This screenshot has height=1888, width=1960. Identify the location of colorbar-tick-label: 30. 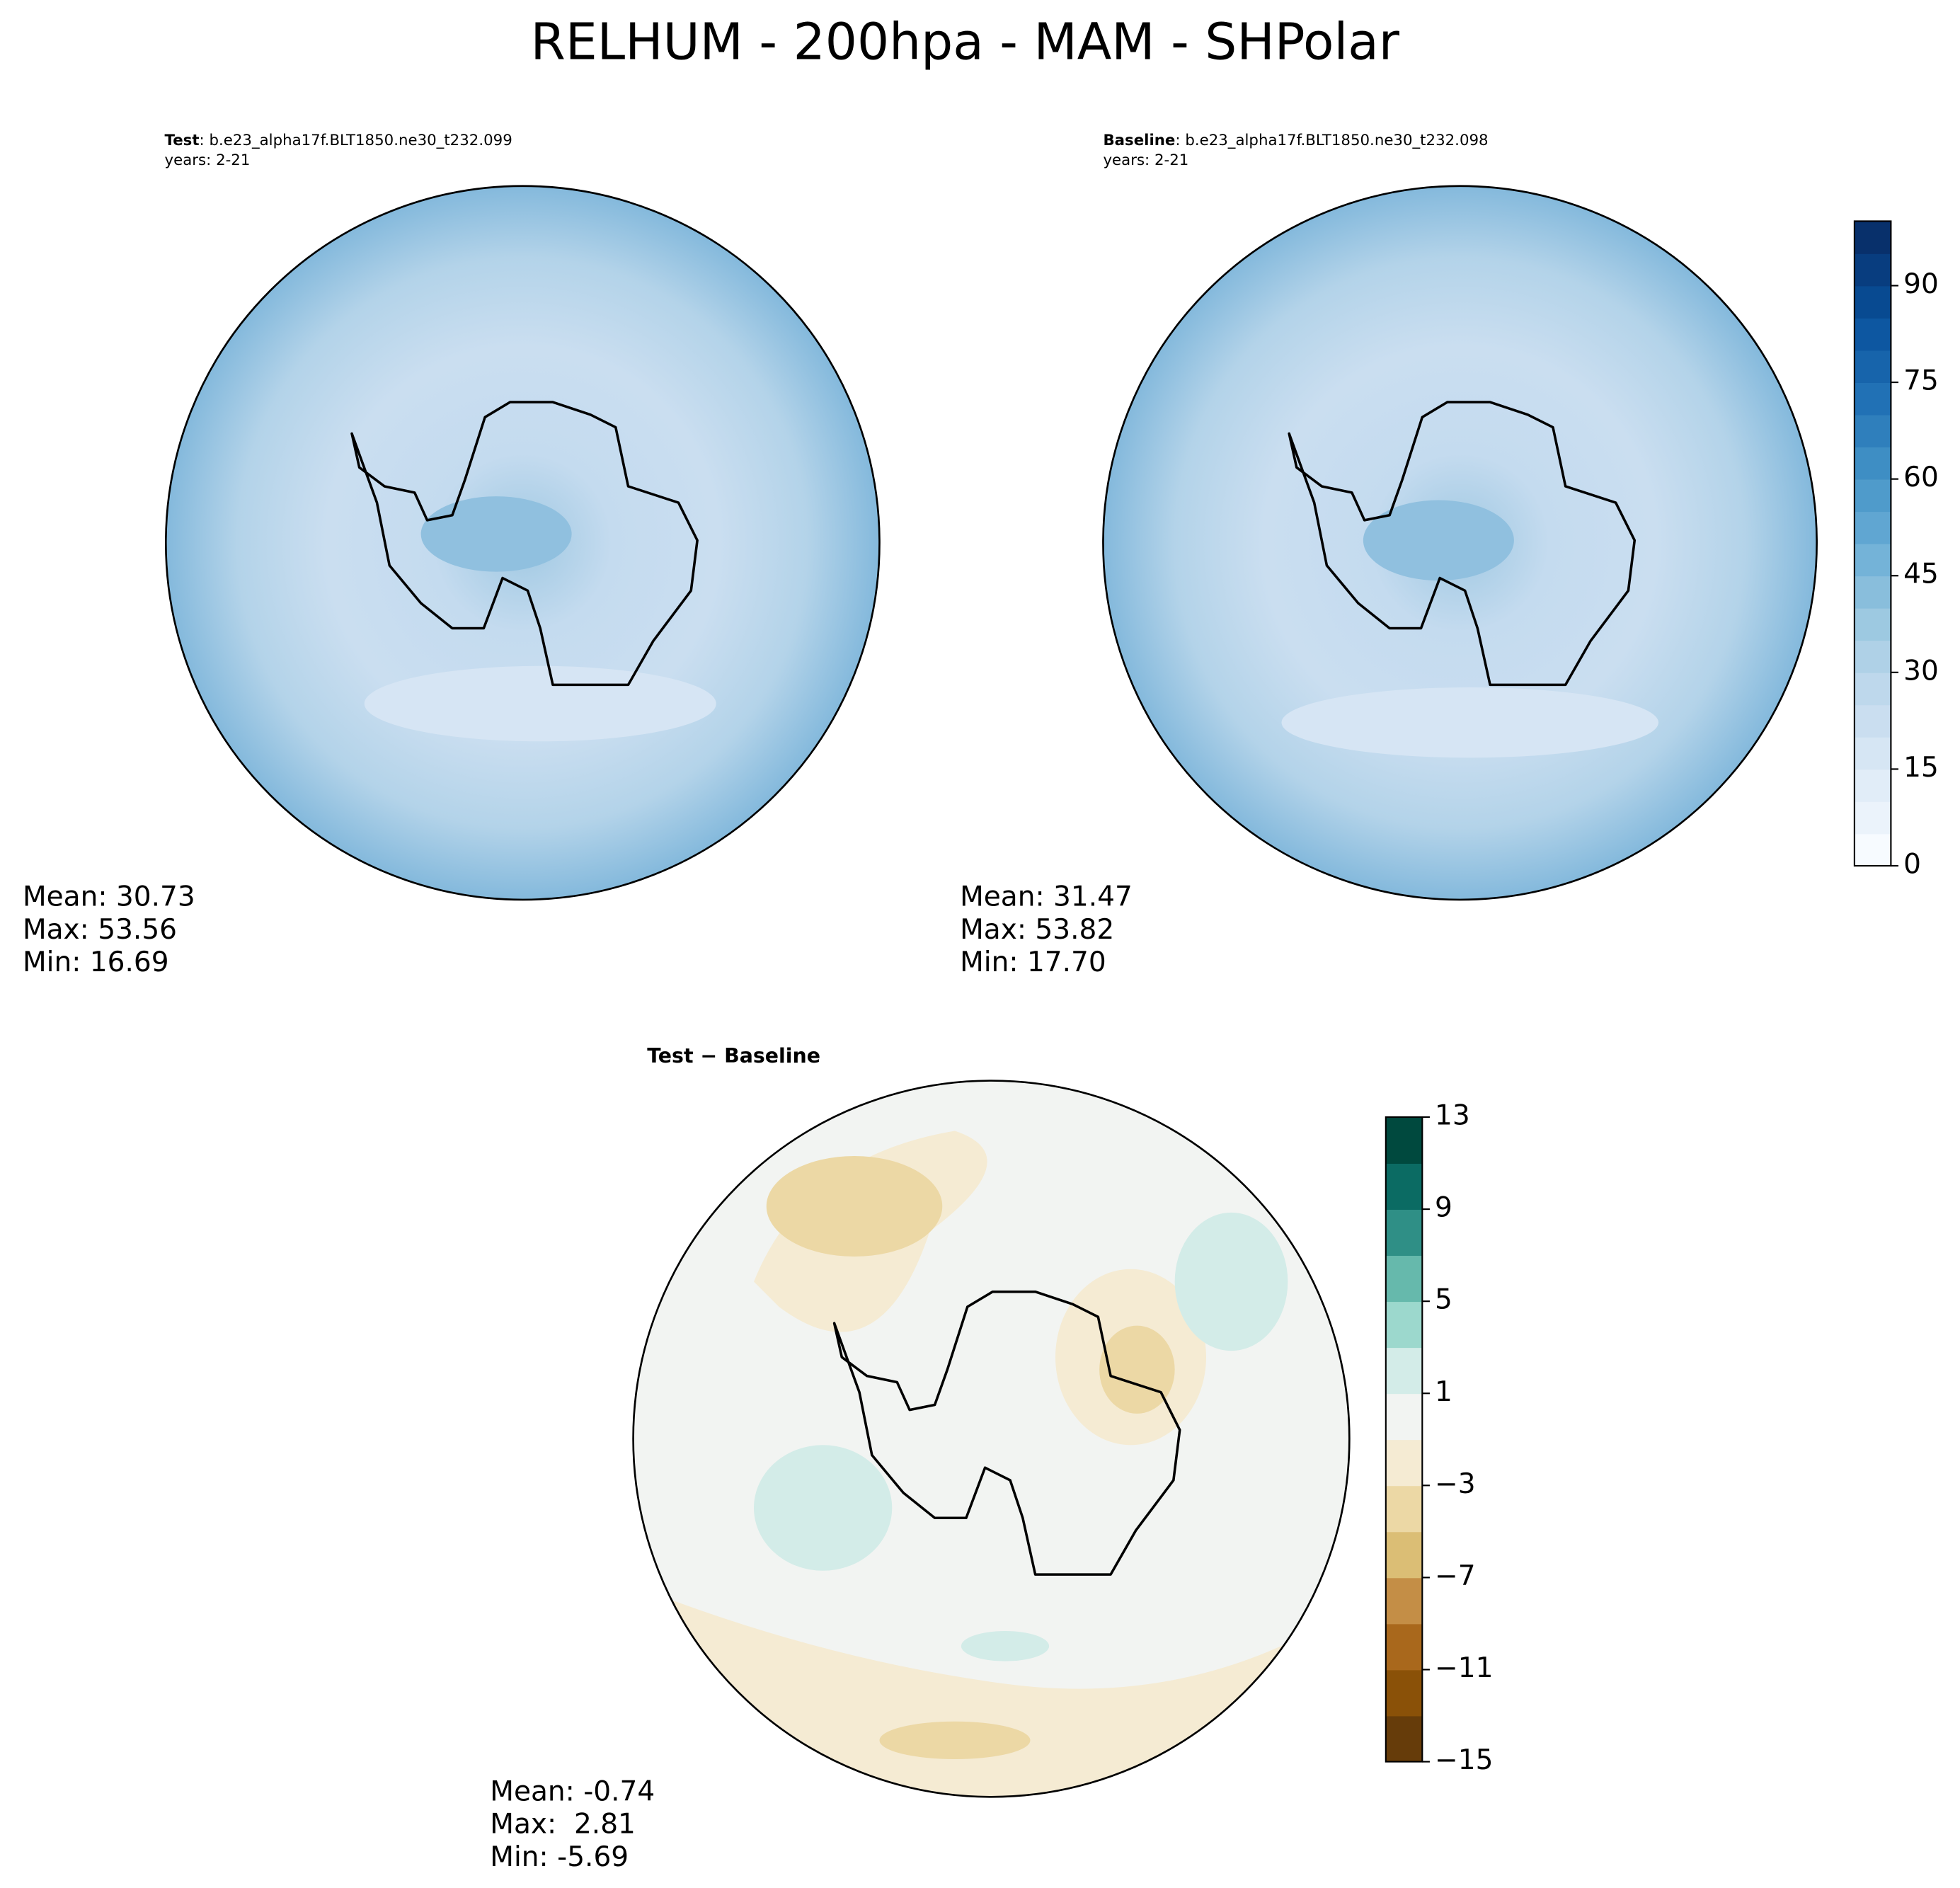
(1921, 671).